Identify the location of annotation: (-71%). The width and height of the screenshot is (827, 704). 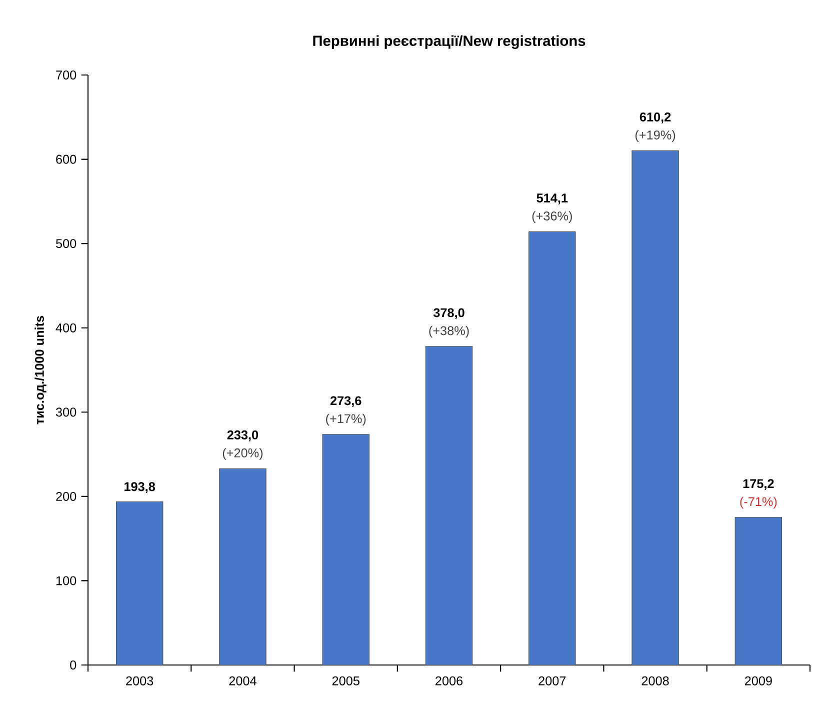
(758, 502).